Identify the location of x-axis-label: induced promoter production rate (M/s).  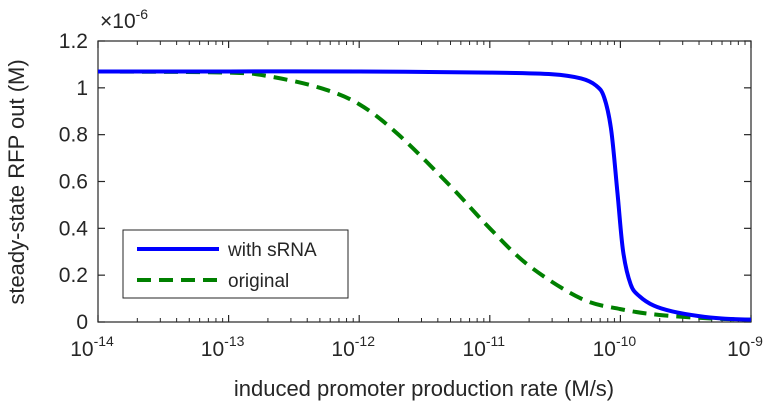
(424, 388).